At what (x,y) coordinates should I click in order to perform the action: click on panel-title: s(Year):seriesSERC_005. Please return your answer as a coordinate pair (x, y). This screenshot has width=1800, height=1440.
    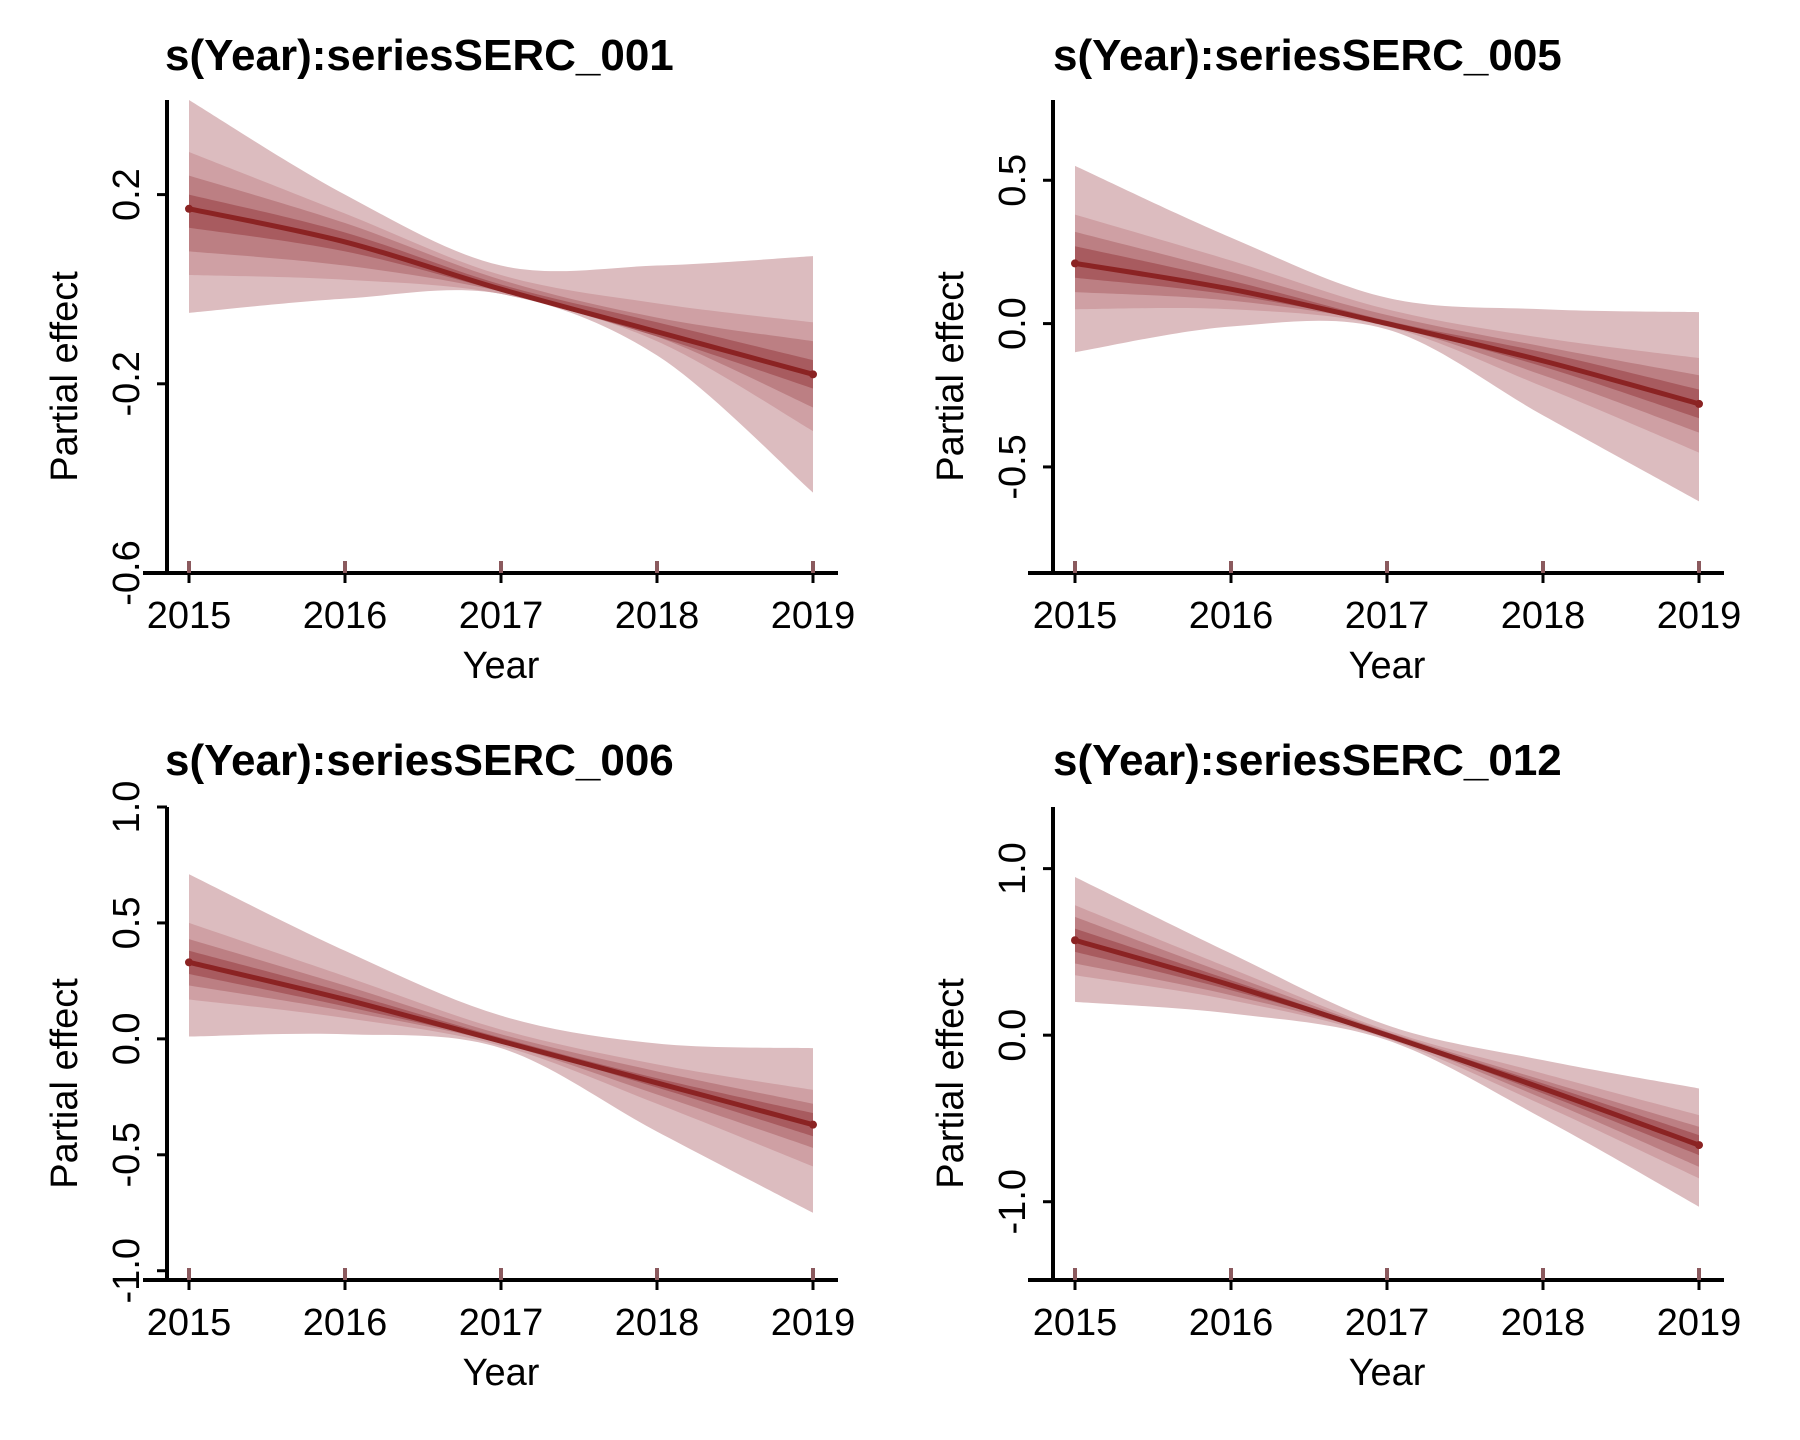
    Looking at the image, I should click on (1307, 55).